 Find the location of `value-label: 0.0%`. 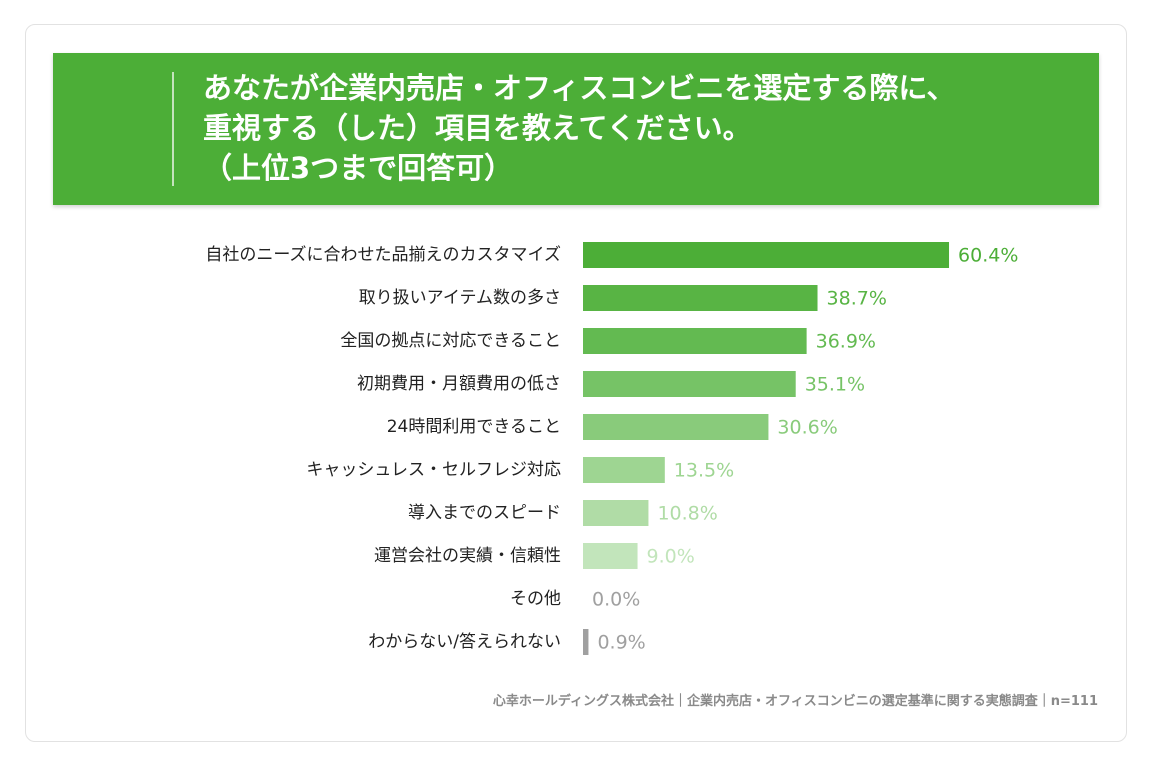

value-label: 0.0% is located at coordinates (616, 600).